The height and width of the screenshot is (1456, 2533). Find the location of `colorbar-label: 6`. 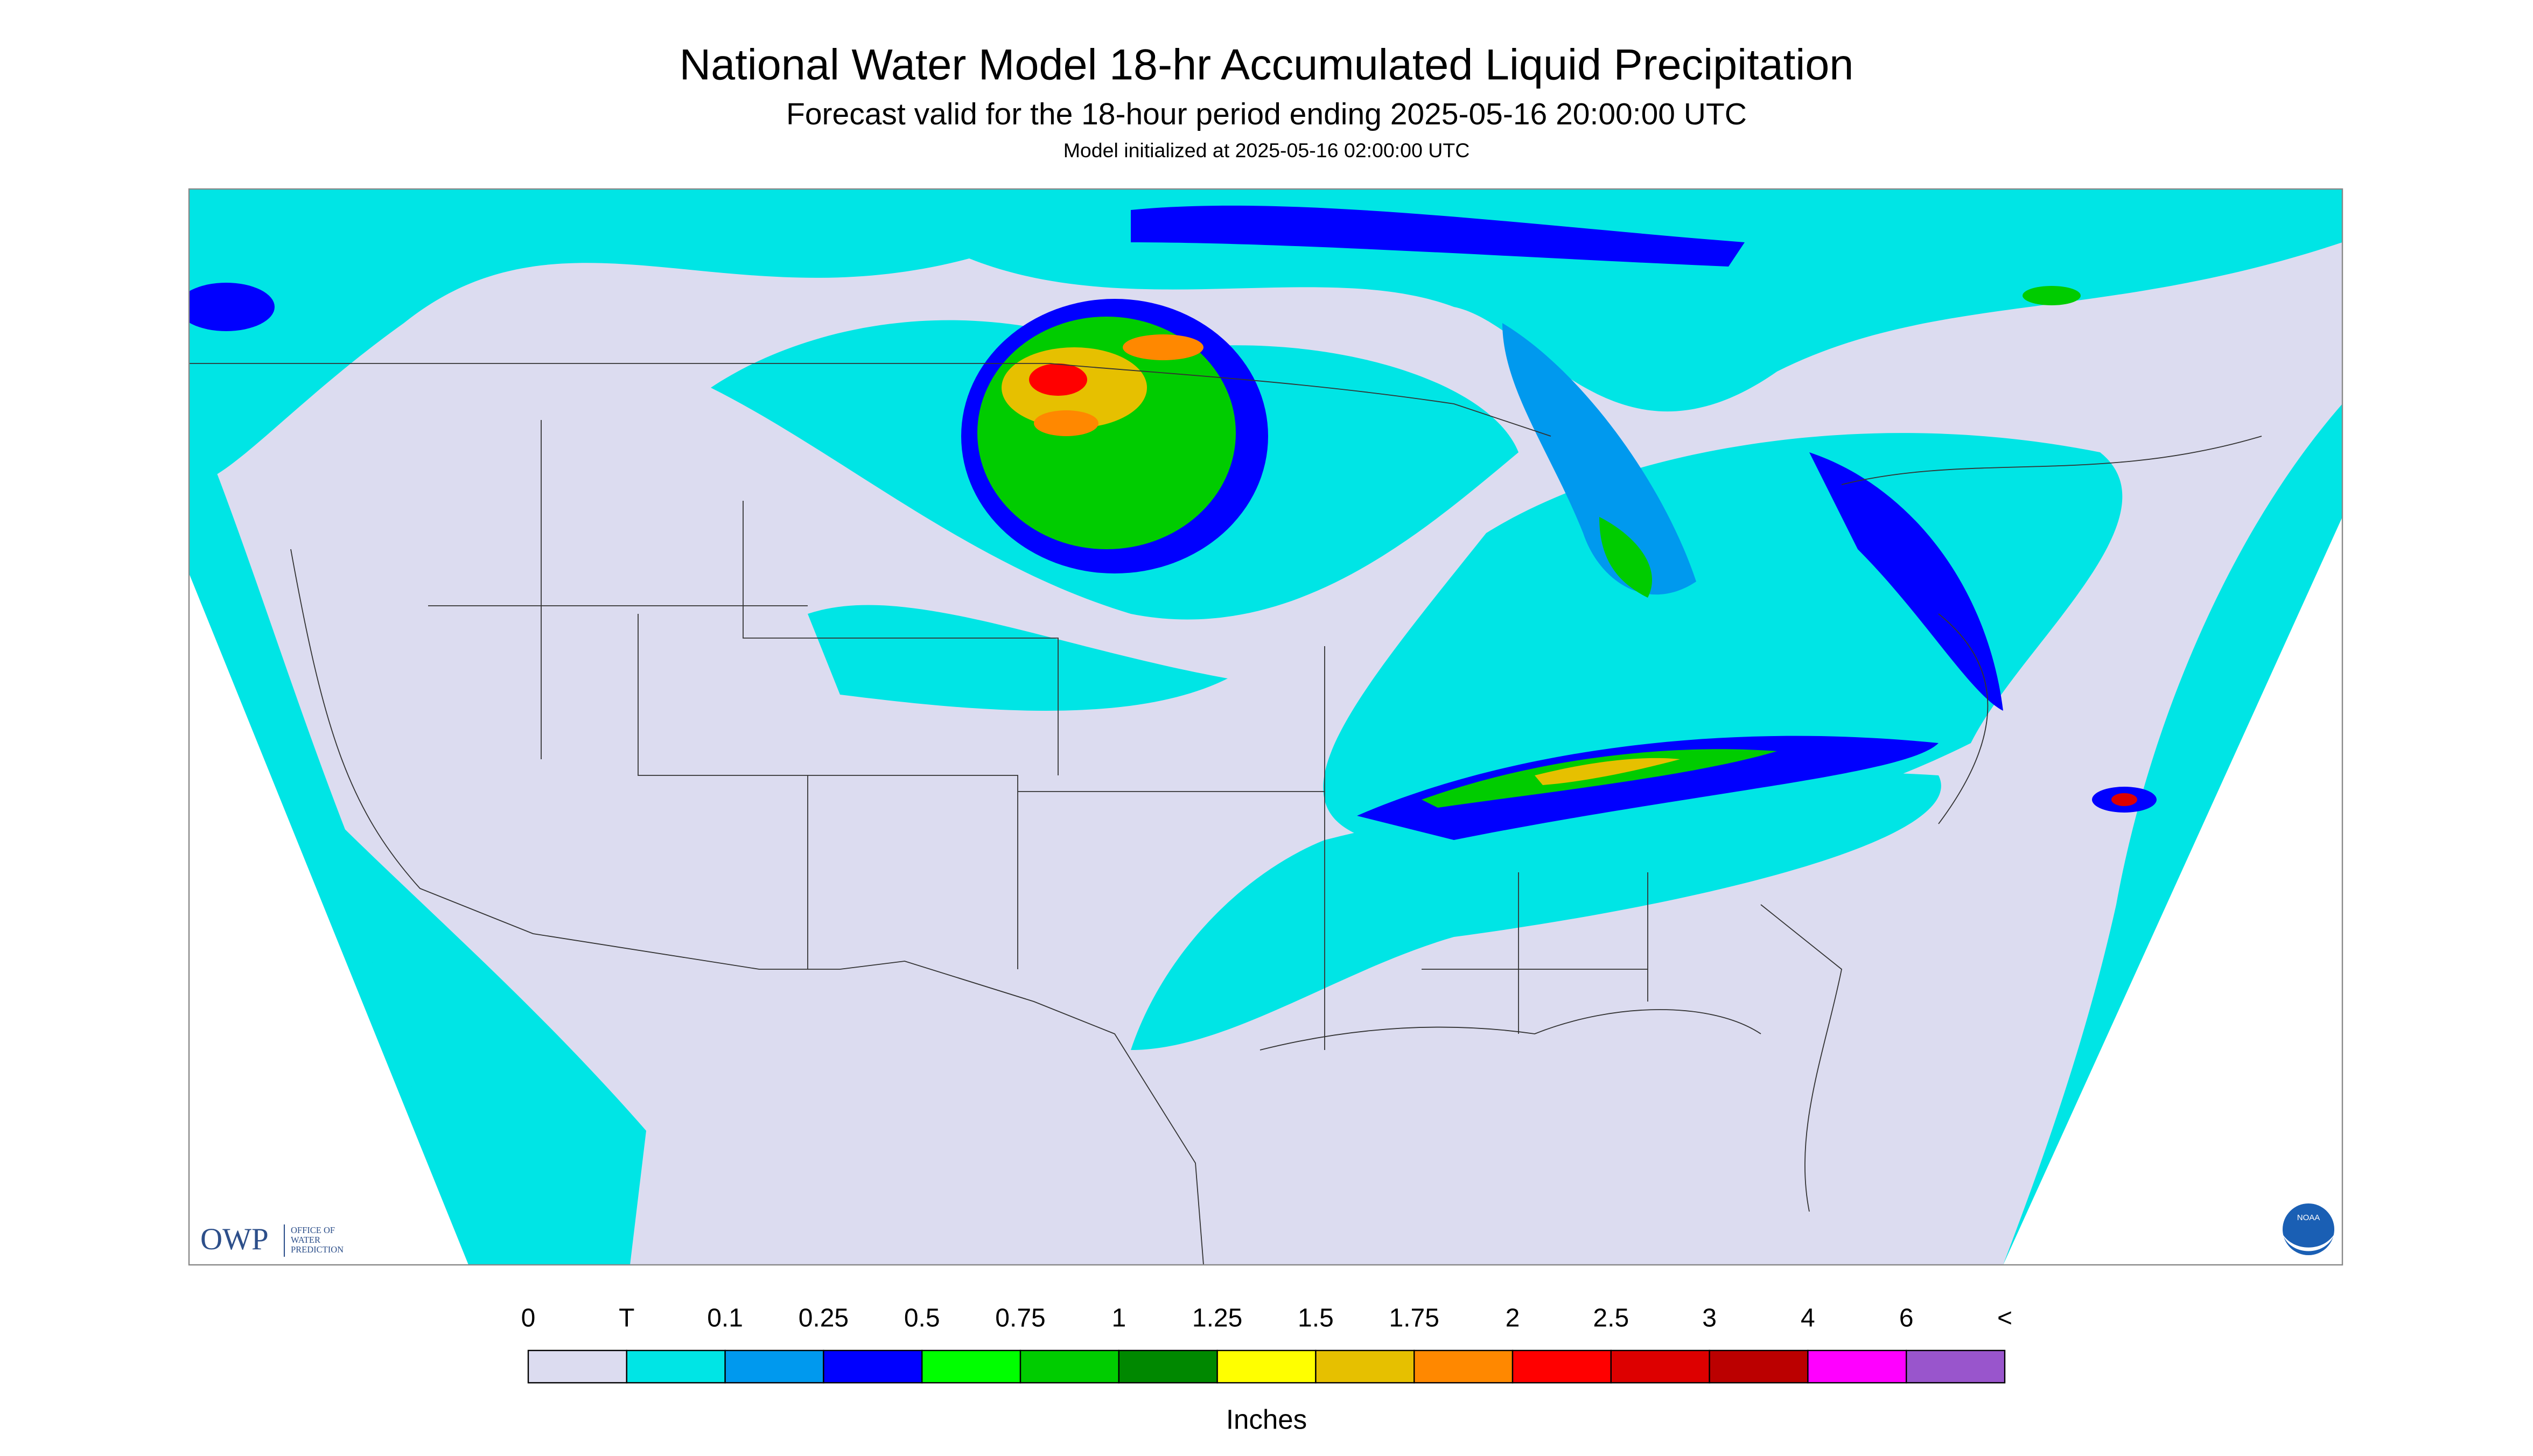

colorbar-label: 6 is located at coordinates (1907, 1318).